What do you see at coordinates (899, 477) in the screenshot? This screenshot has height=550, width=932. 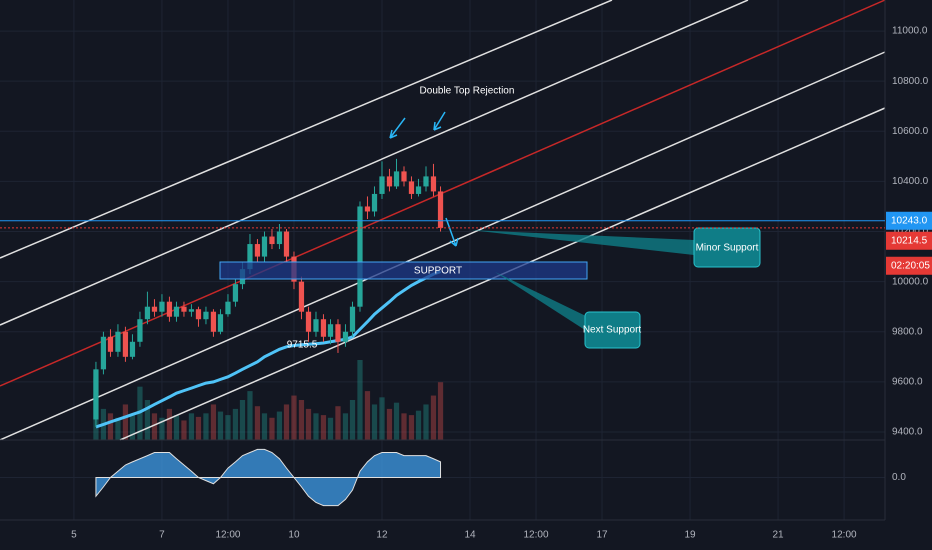 I see `y-tick-label: 0.0` at bounding box center [899, 477].